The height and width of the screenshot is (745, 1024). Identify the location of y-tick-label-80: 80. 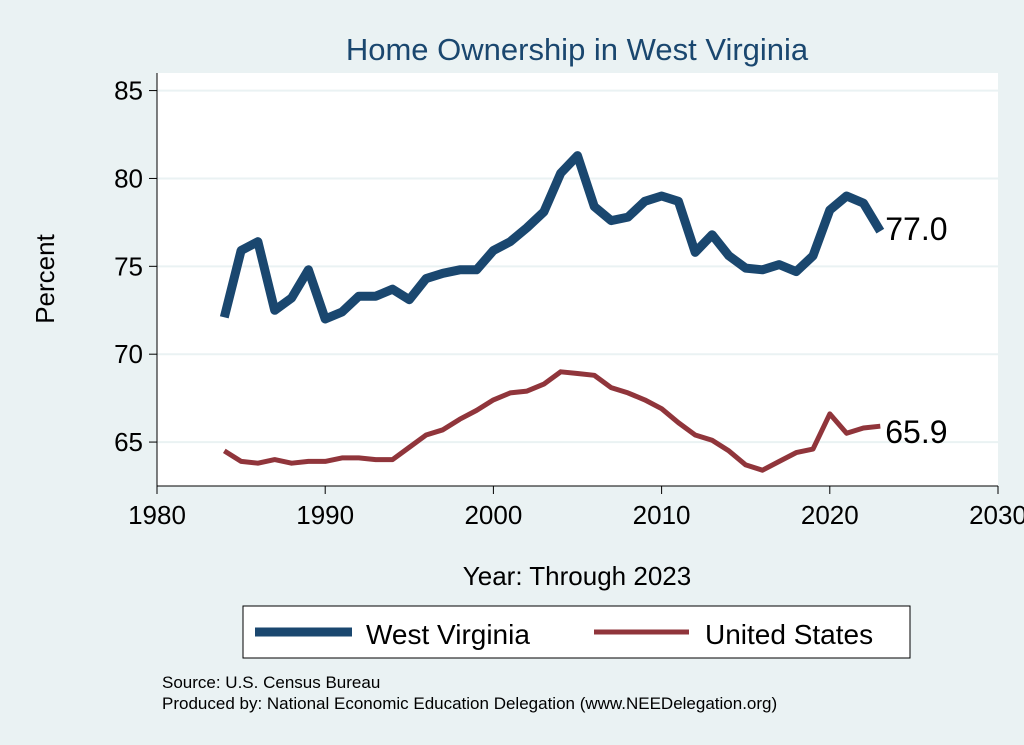
(128, 178).